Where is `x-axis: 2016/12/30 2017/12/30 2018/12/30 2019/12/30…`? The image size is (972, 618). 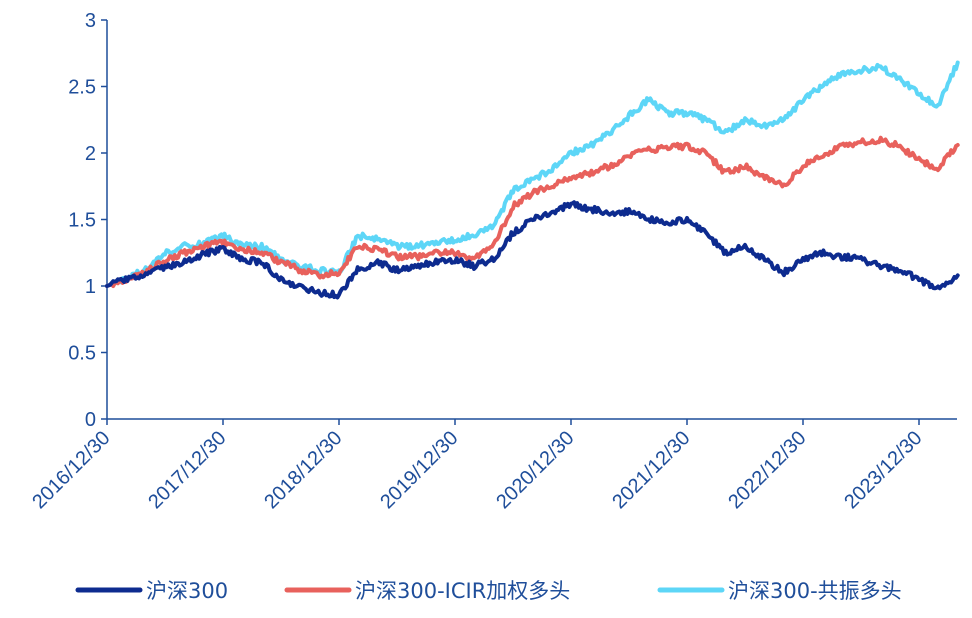
x-axis: 2016/12/30 2017/12/30 2018/12/30 2019/12/30… is located at coordinates (492, 465).